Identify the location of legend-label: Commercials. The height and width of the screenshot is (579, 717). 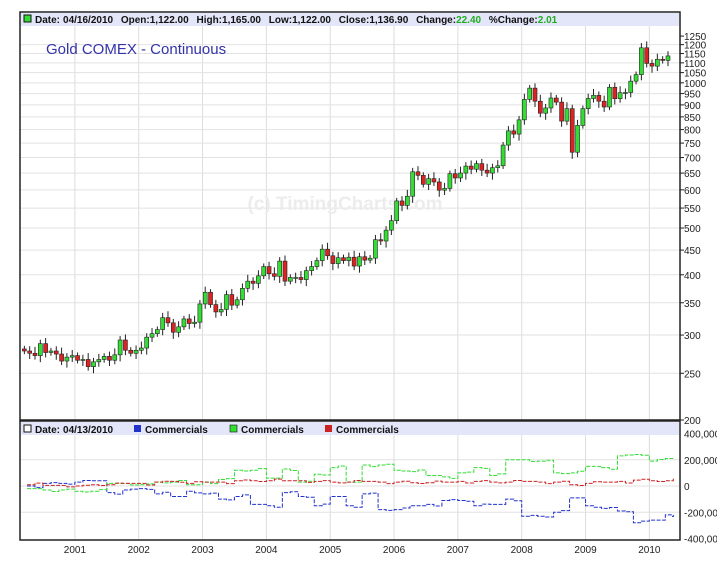
(176, 430).